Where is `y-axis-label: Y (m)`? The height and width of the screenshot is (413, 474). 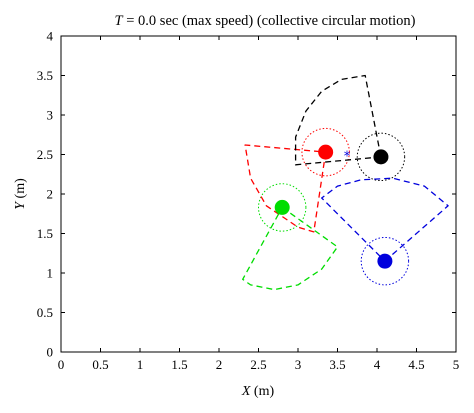
y-axis-label: Y (m) is located at coordinates (20, 194).